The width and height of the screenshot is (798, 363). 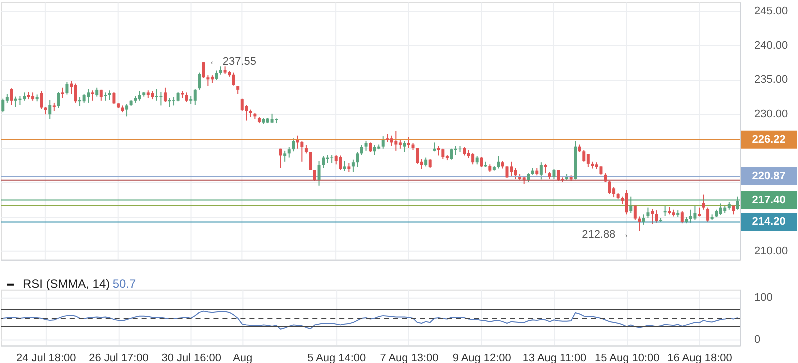 What do you see at coordinates (757, 340) in the screenshot?
I see `y-tick-label: 0` at bounding box center [757, 340].